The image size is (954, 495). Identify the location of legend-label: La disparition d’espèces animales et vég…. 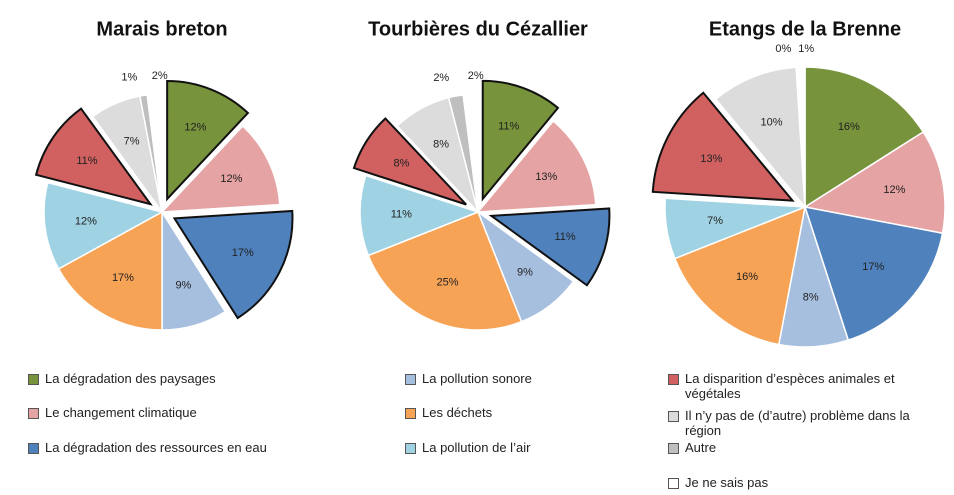
(790, 386).